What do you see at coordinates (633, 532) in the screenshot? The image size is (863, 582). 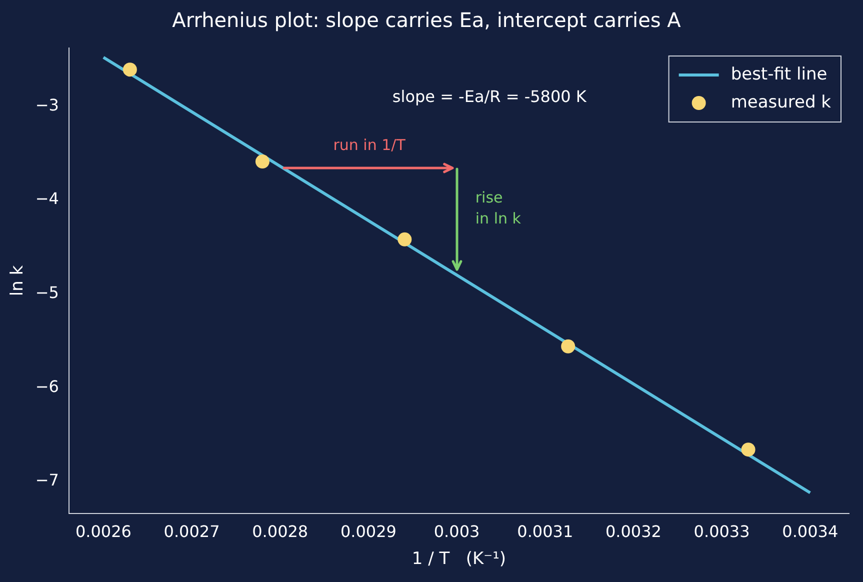 I see `x-tick-label: 0.0032` at bounding box center [633, 532].